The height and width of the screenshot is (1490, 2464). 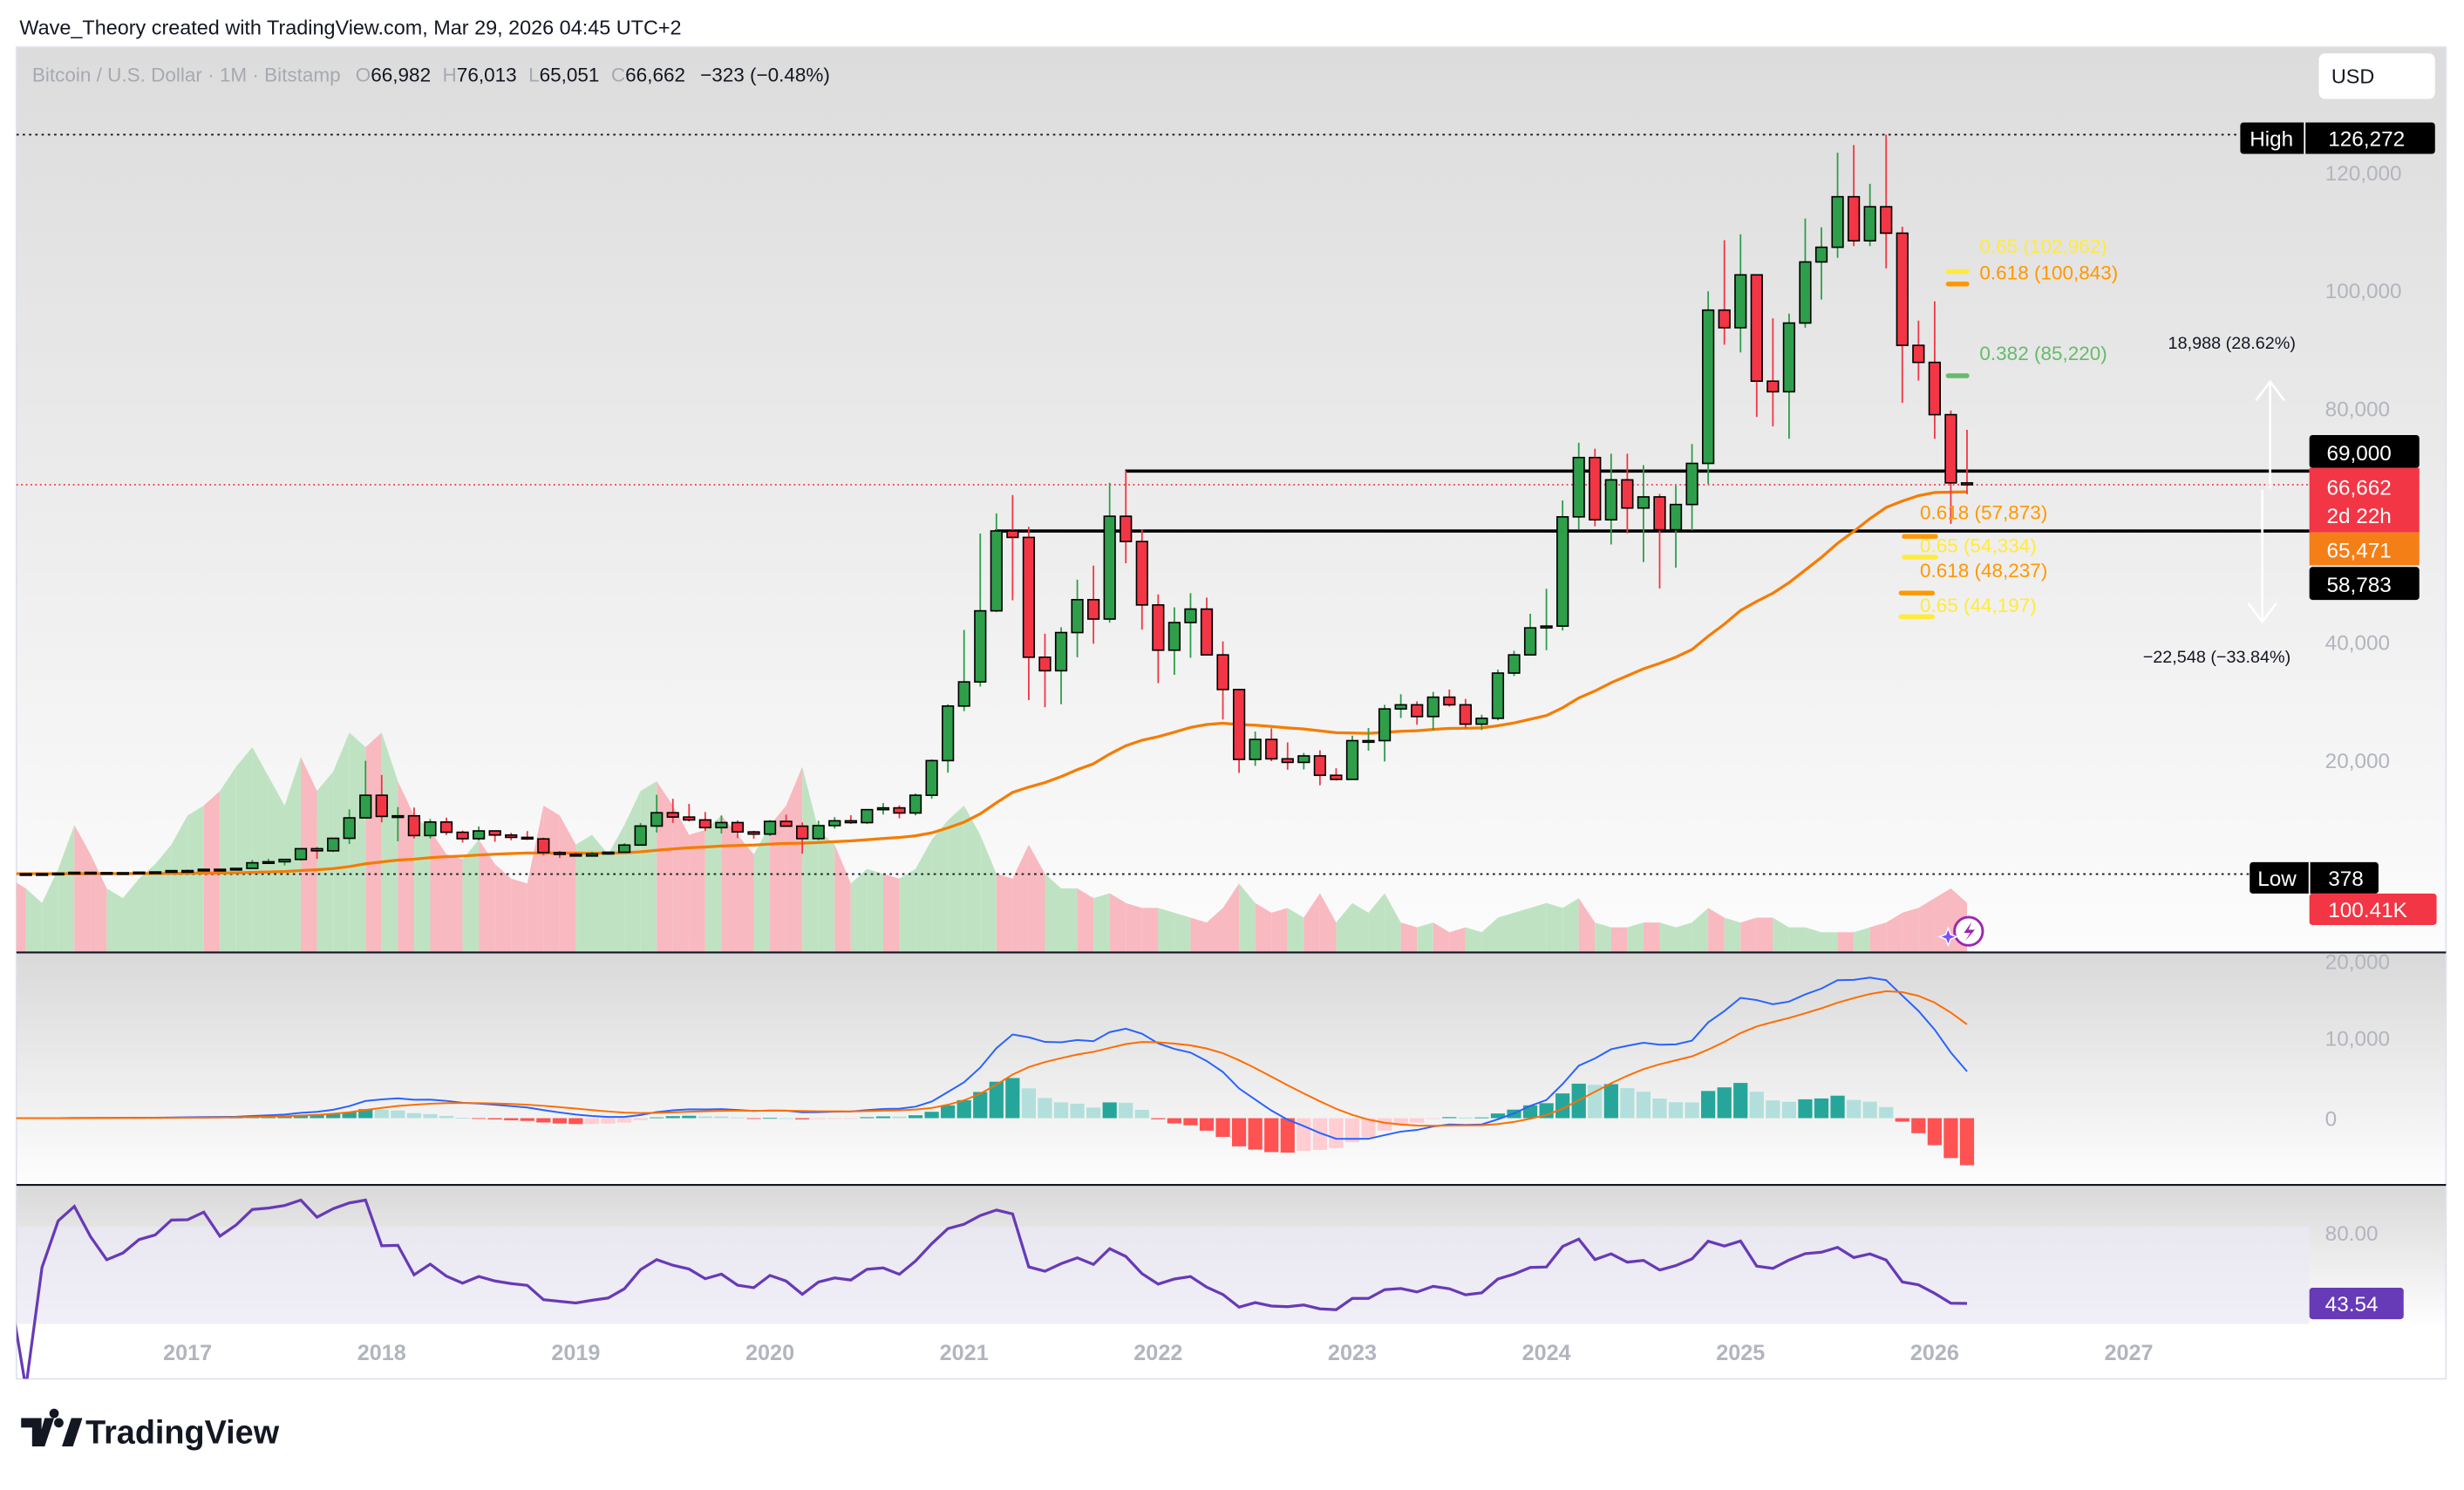 I want to click on macd-axis: 20,000 10,000 0, so click(x=2357, y=1040).